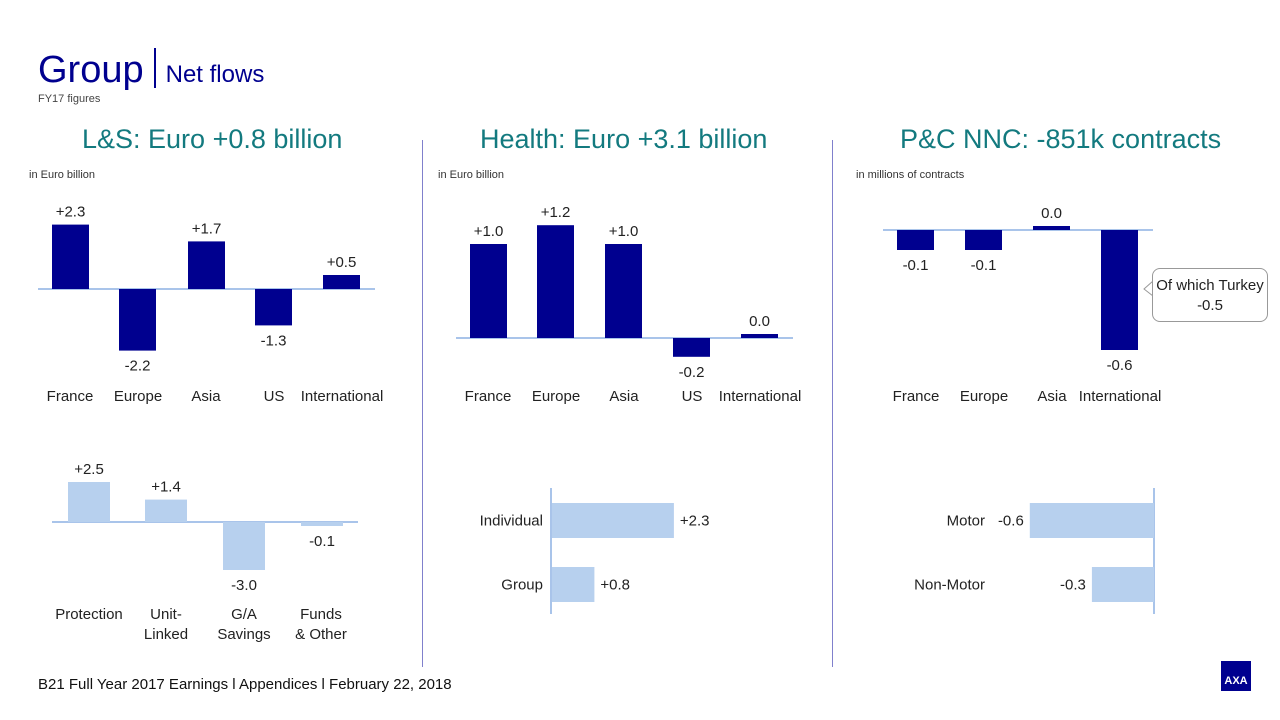 Image resolution: width=1280 pixels, height=720 pixels. I want to click on category-label: G/A, so click(244, 614).